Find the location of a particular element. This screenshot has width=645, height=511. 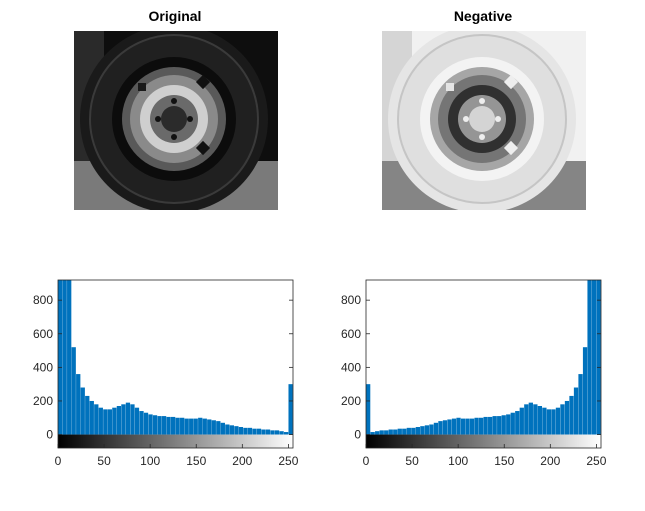

original-hist-ytick-label: 600 is located at coordinates (43, 334).